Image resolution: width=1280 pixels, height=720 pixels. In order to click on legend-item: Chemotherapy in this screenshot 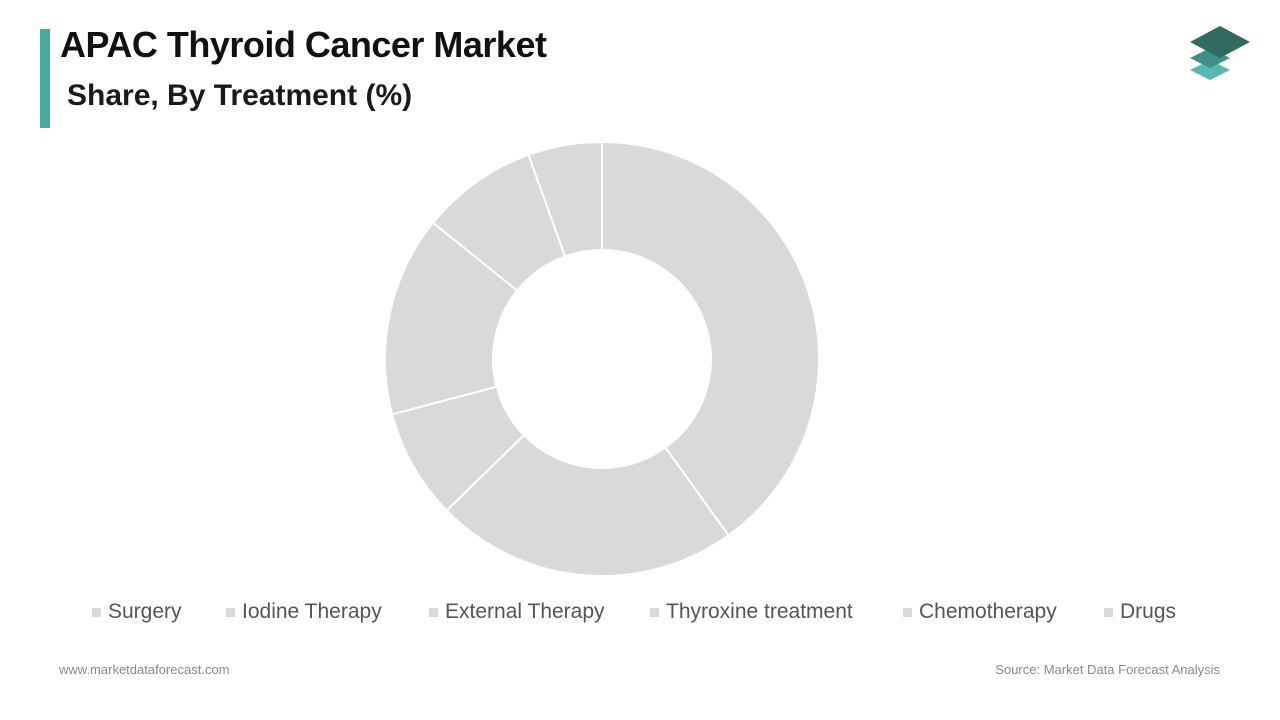, I will do `click(980, 612)`.